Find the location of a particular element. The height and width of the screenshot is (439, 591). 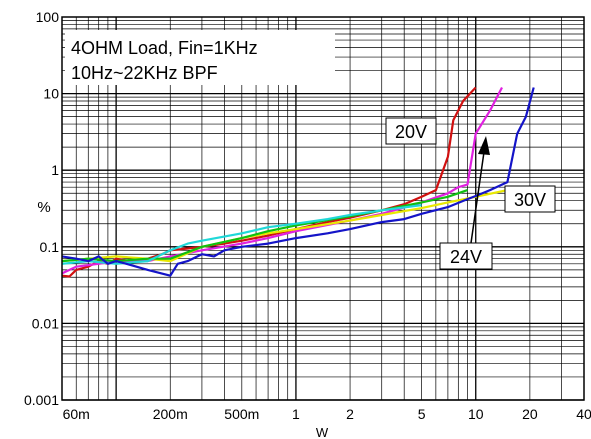

y-tick-label: 10 is located at coordinates (51, 94).